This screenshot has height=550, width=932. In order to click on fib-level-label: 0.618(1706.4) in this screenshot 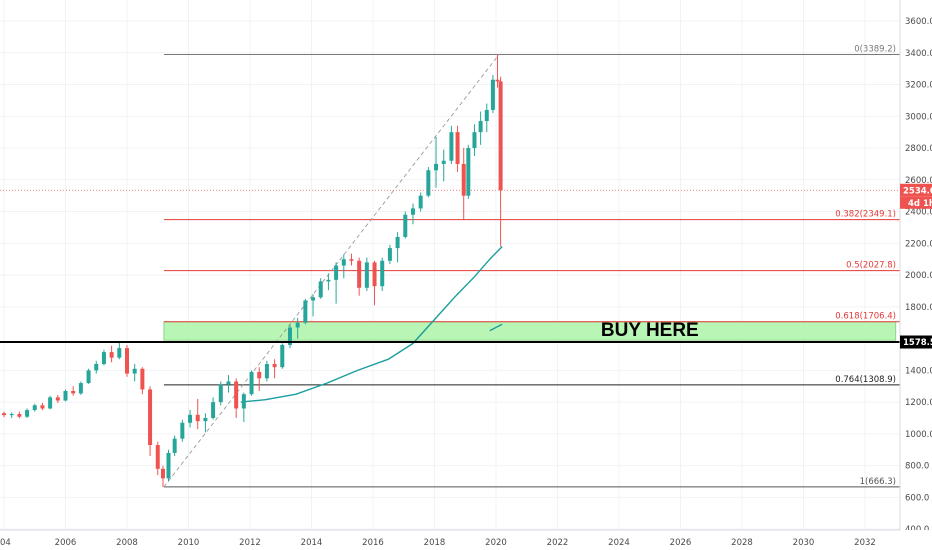, I will do `click(865, 317)`.